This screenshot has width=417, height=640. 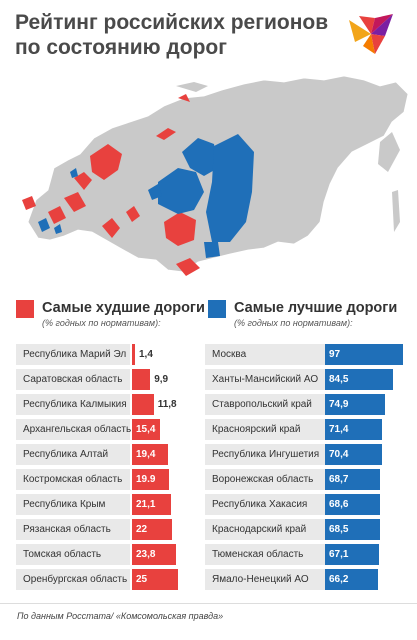 I want to click on worst-value-label: 15,4, so click(x=146, y=429).